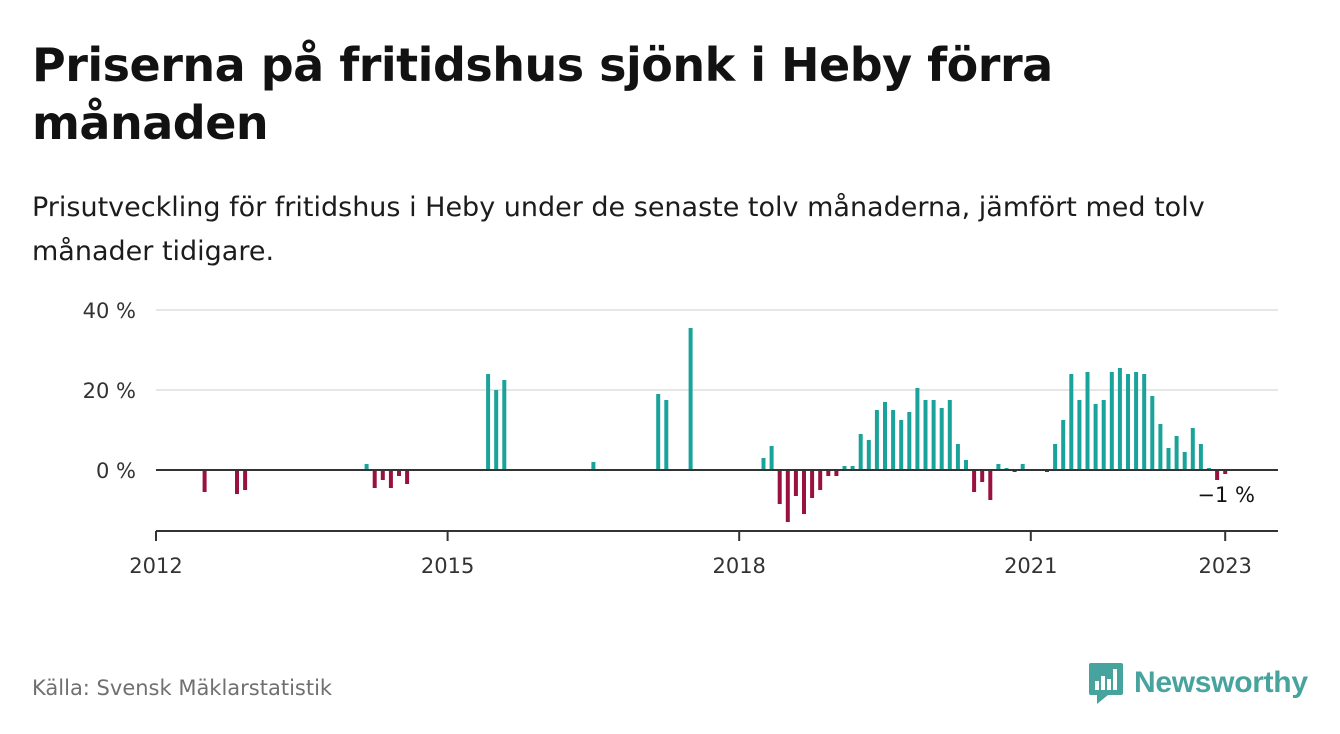 This screenshot has width=1340, height=734. What do you see at coordinates (1221, 682) in the screenshot?
I see `brand-name: Newsworthy` at bounding box center [1221, 682].